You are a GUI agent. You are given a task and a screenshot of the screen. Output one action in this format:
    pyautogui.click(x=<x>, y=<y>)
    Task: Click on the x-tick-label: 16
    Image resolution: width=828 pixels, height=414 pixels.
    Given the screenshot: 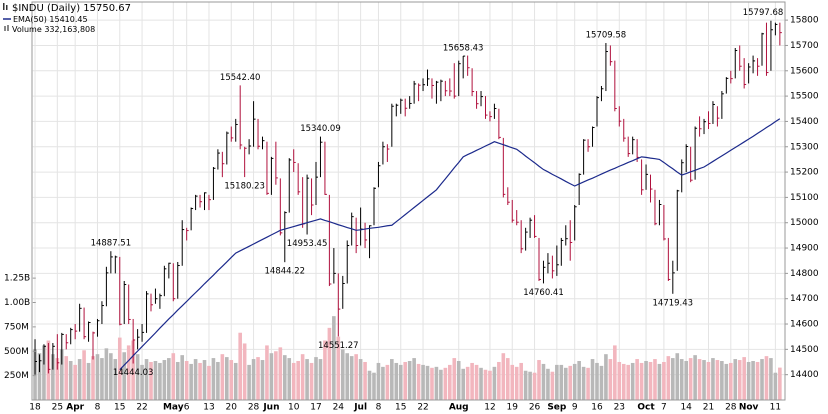 What is the action you would take?
    pyautogui.click(x=597, y=408)
    